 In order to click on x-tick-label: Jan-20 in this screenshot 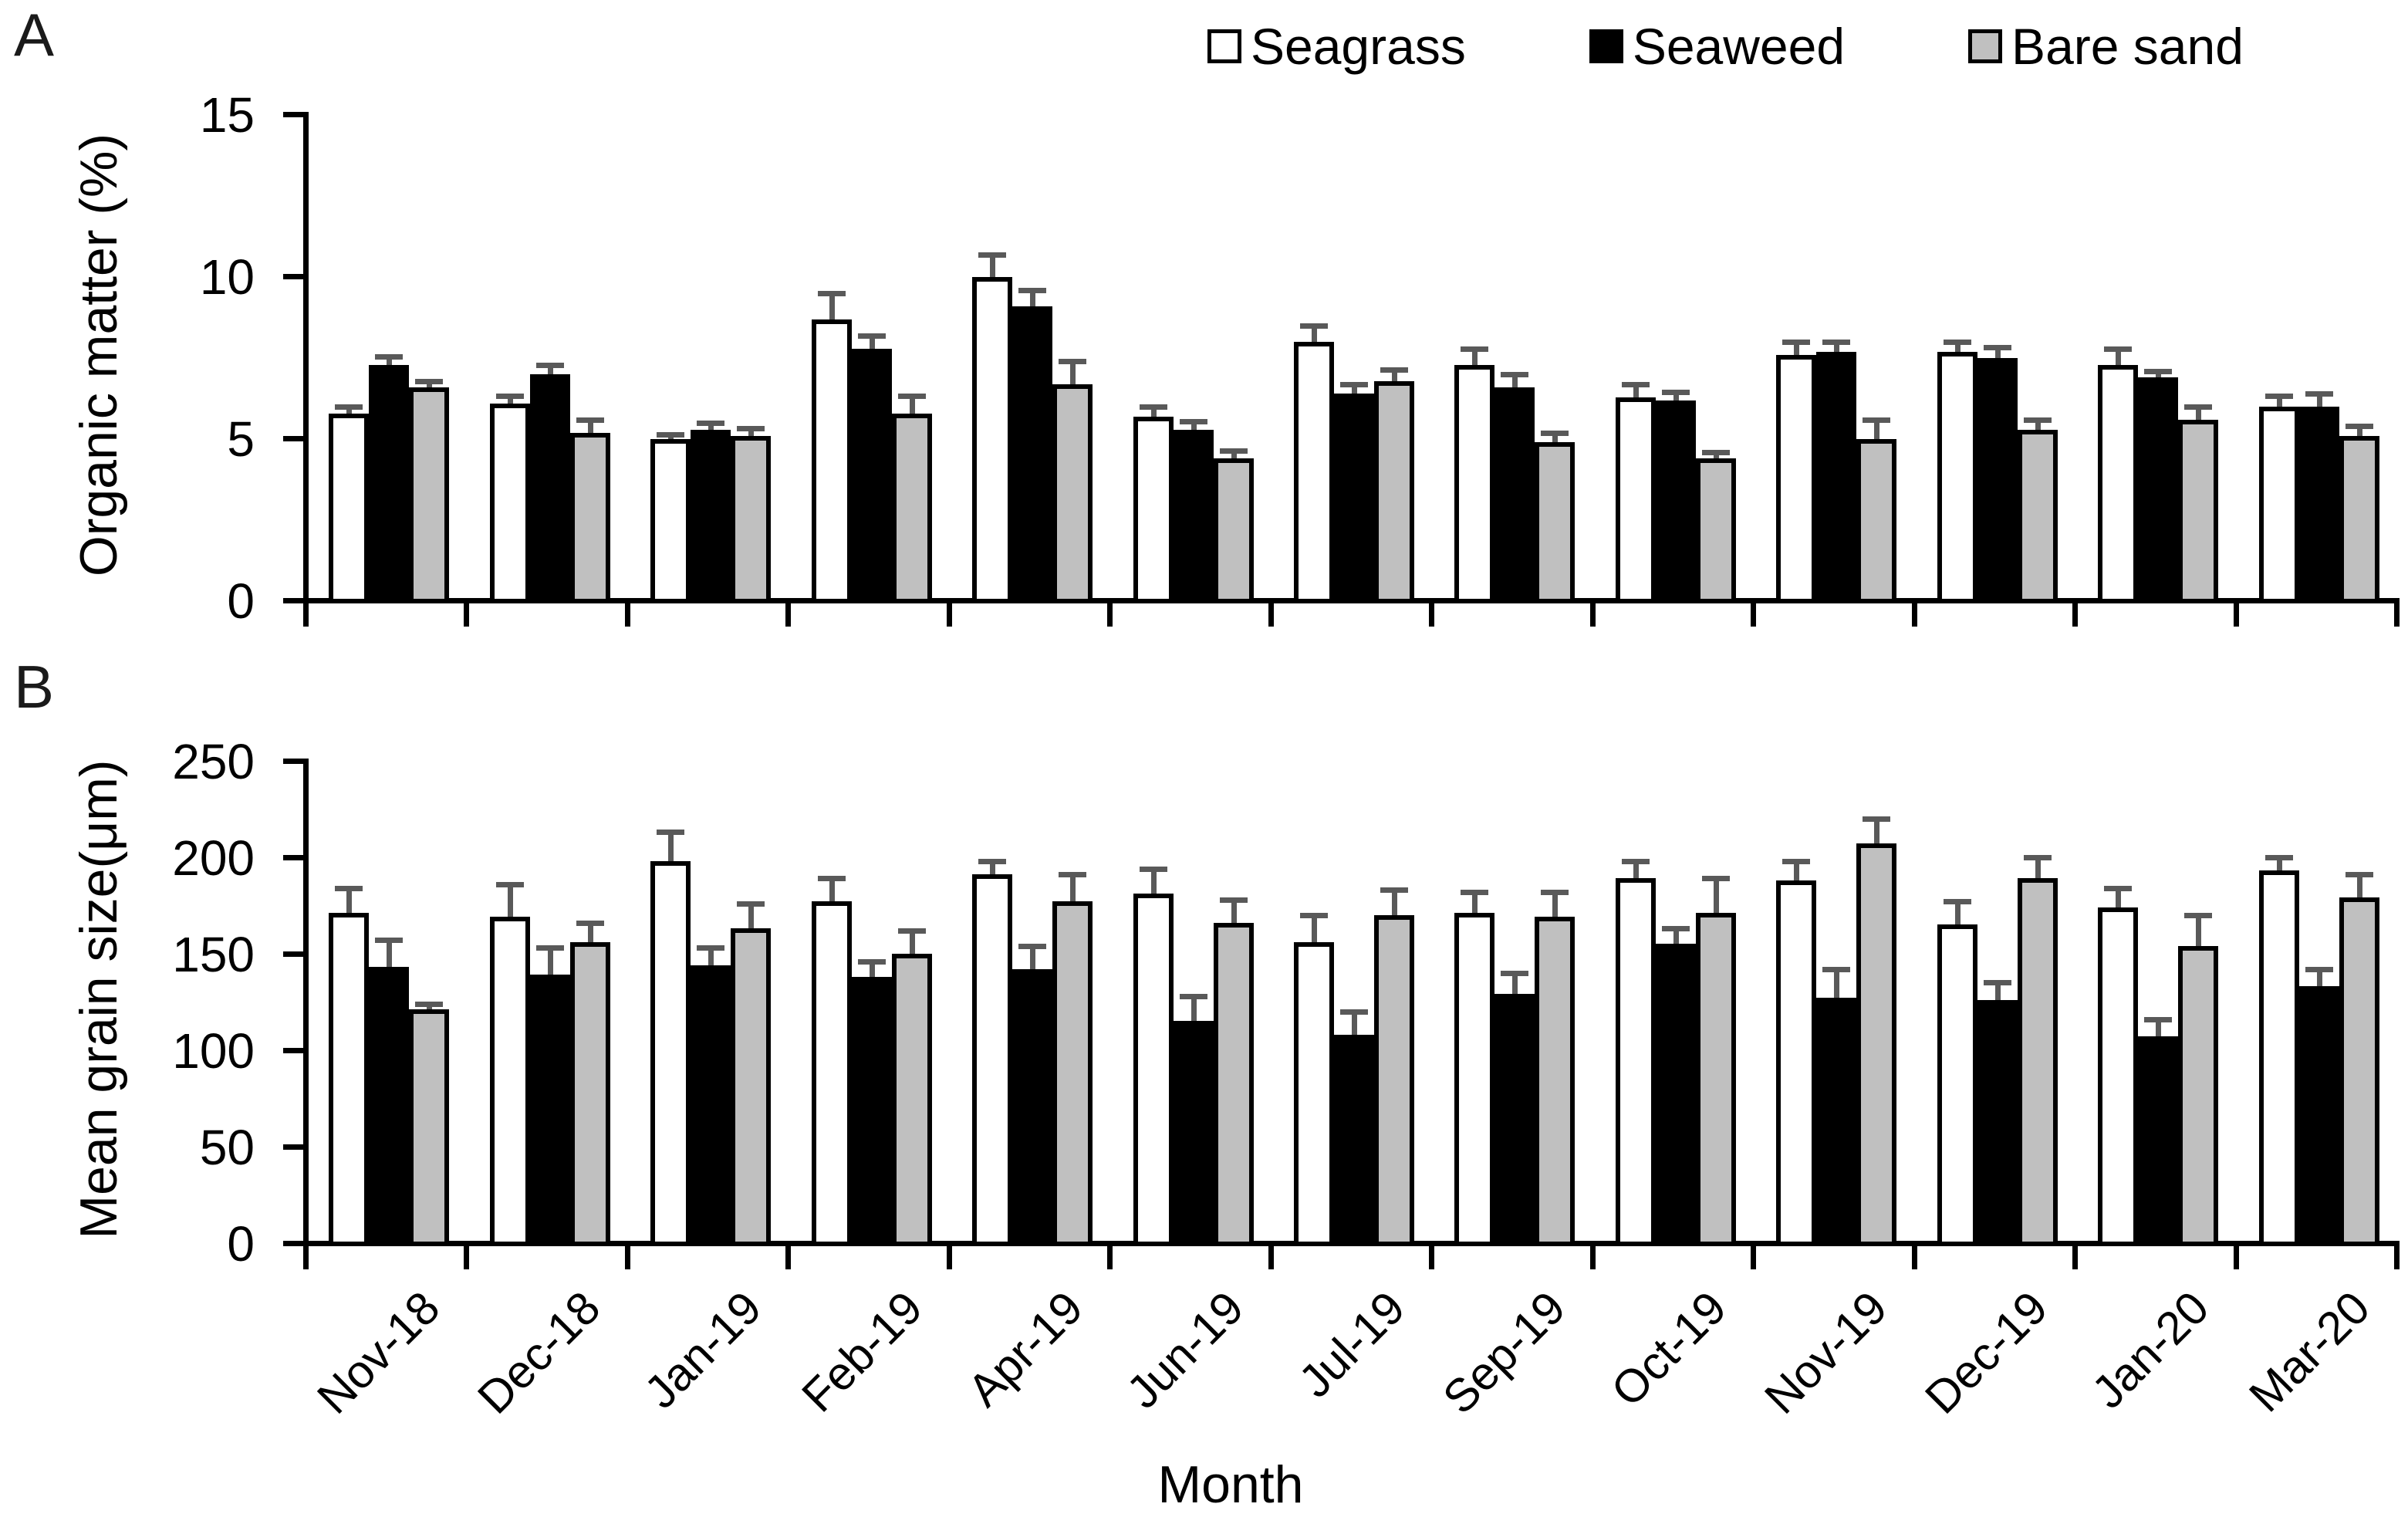, I will do `click(2150, 1350)`.